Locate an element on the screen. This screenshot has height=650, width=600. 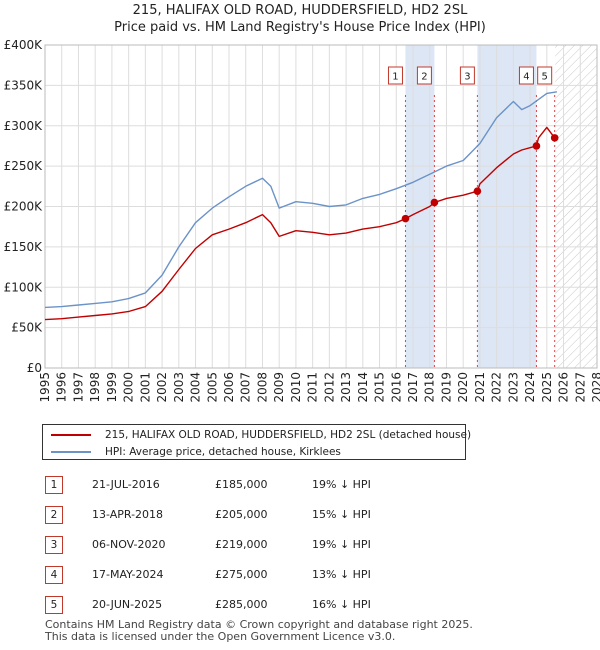
x-tick-label: 2004 is located at coordinates (196, 387).